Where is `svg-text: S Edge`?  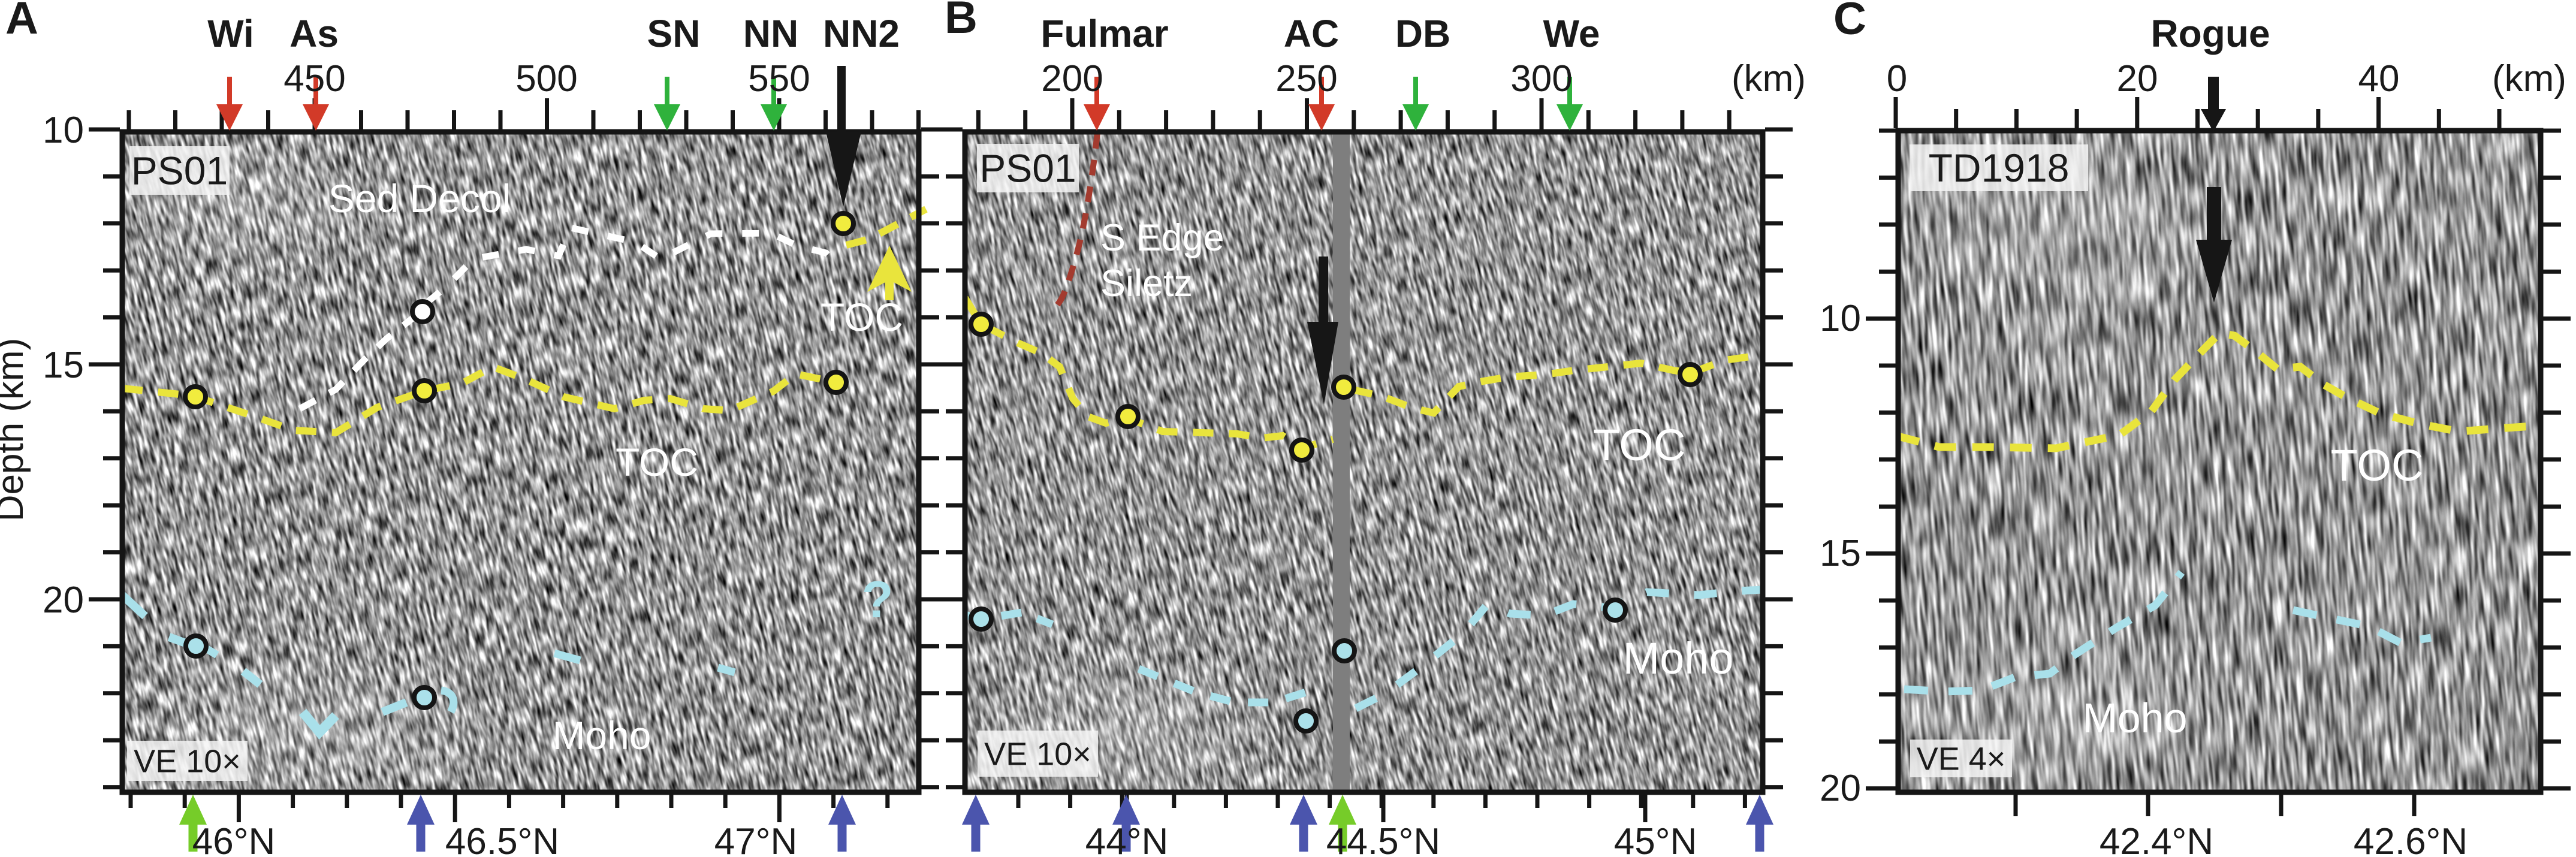
svg-text: S Edge is located at coordinates (1162, 238).